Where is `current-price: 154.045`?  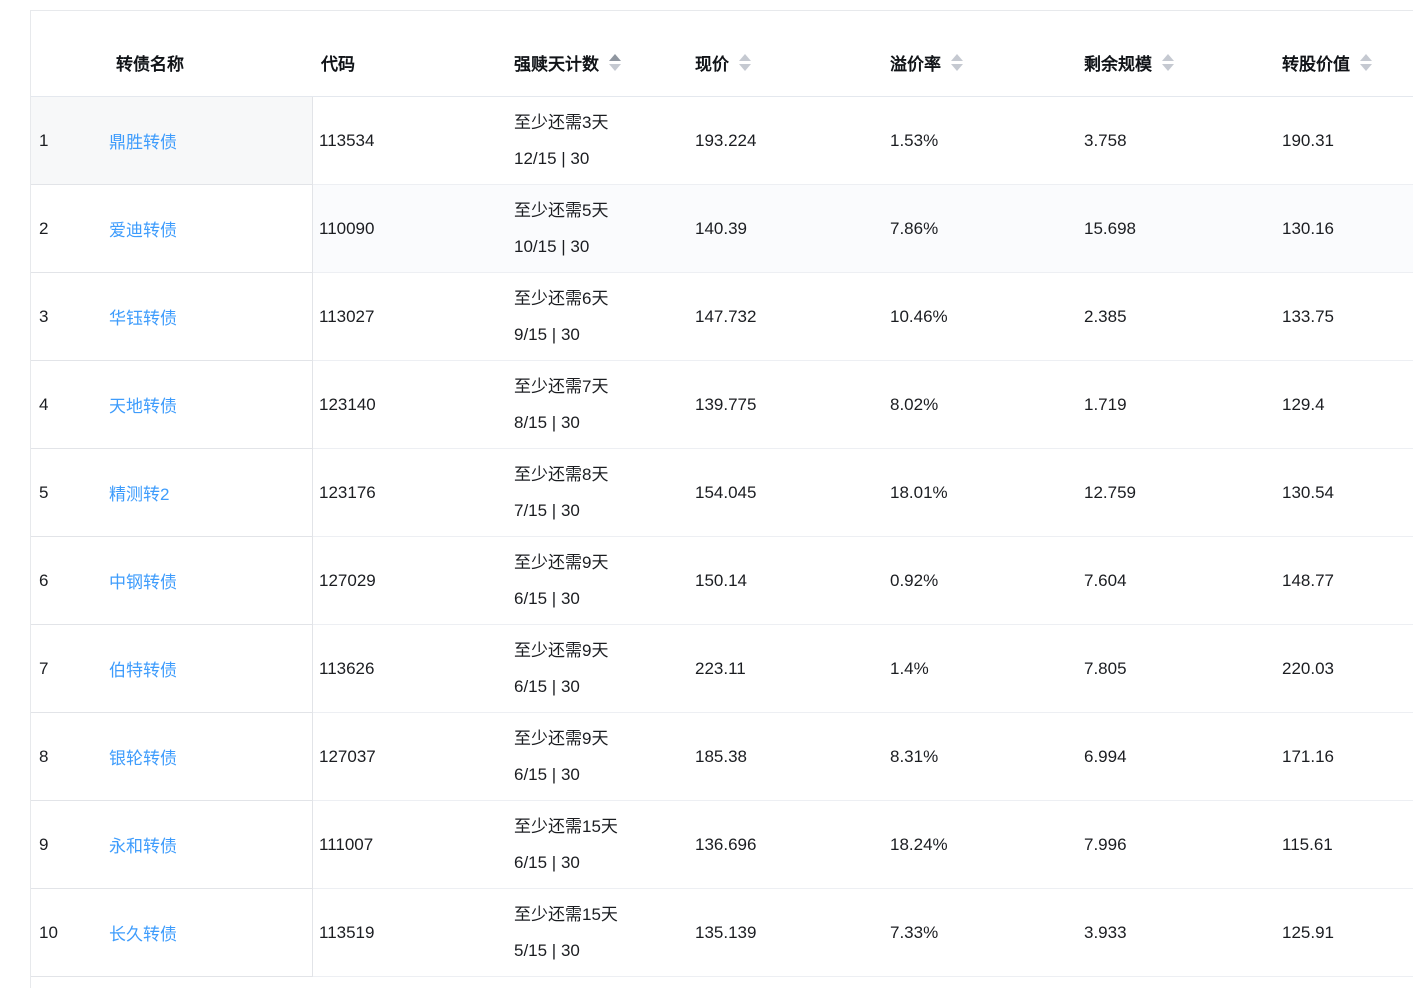 current-price: 154.045 is located at coordinates (726, 492).